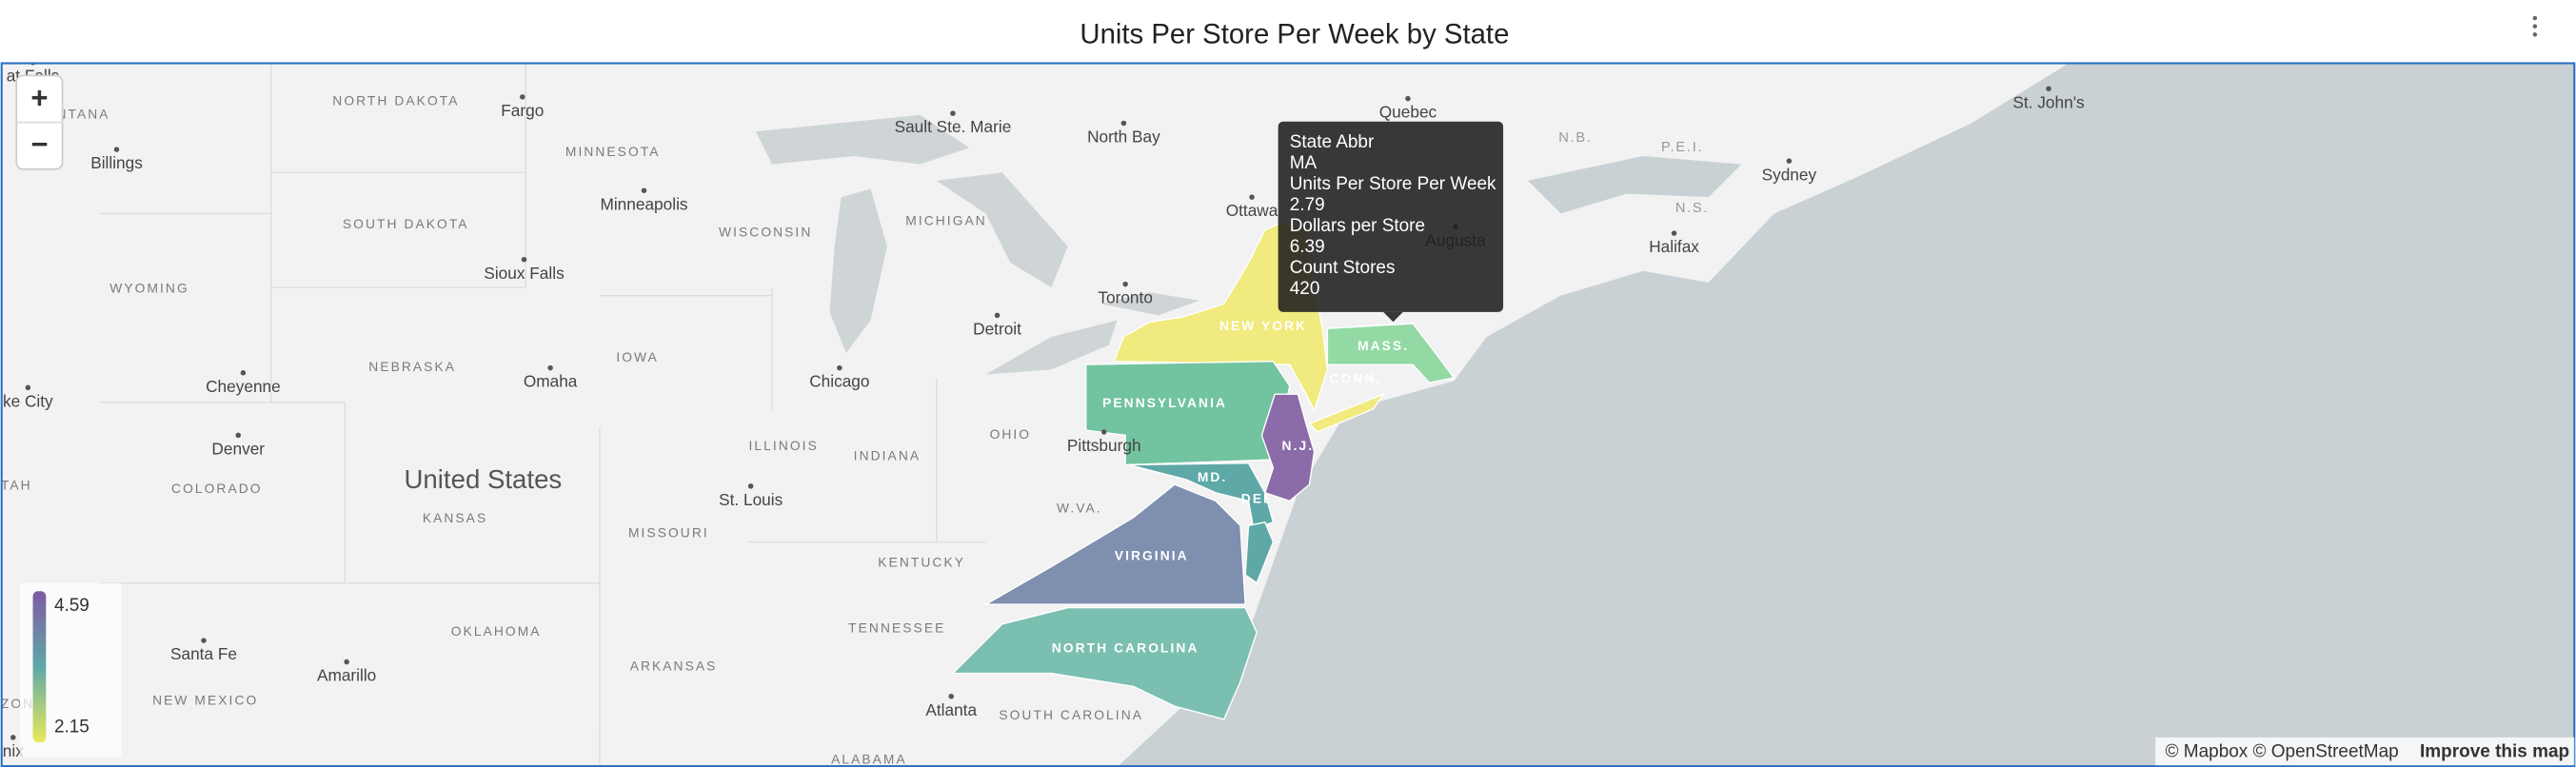 The image size is (2576, 767). Describe the element at coordinates (2495, 751) in the screenshot. I see `improve-map-link: Improve this map` at that location.